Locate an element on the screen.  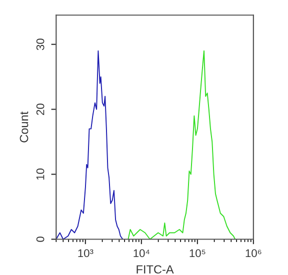
x-tick-label: 10⁵ is located at coordinates (198, 253).